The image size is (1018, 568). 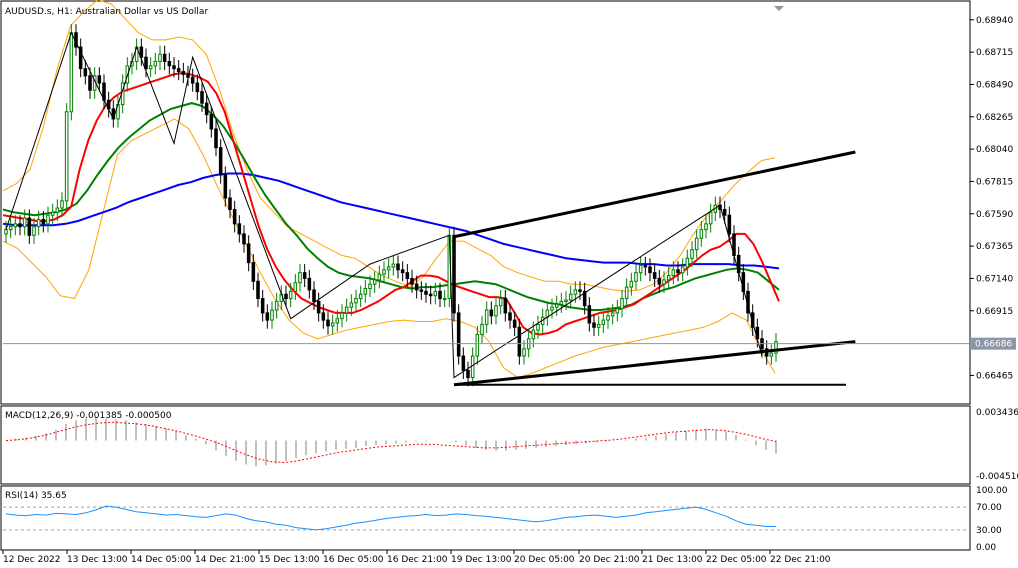 I want to click on price-y-tick-label: 0.67590, so click(x=994, y=215).